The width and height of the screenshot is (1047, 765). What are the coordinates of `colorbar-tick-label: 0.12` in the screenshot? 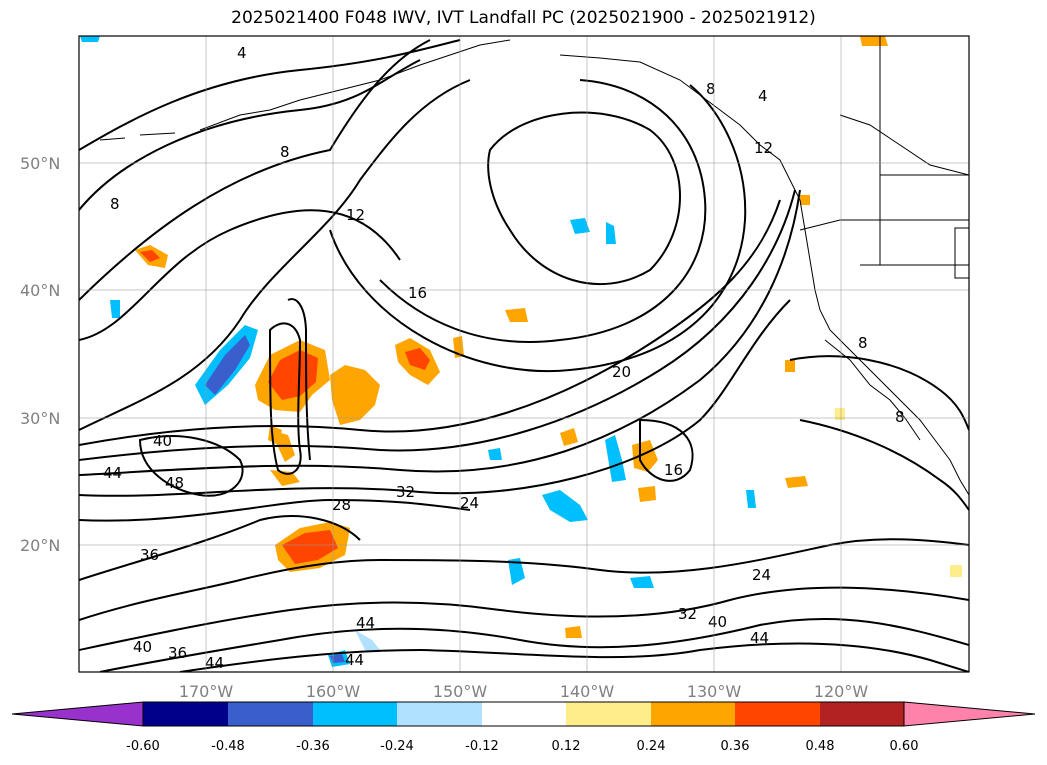 It's located at (566, 746).